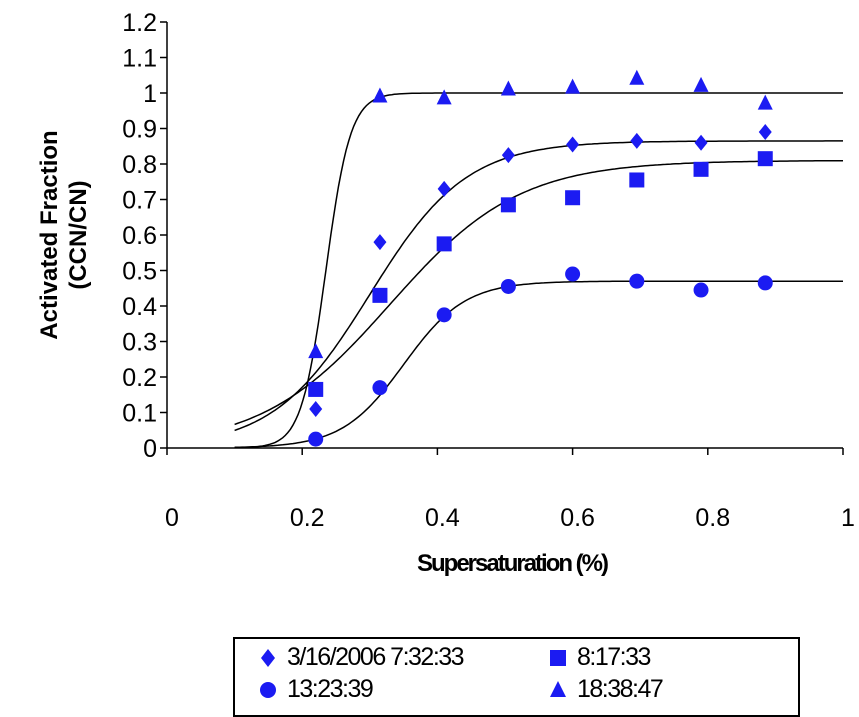 This screenshot has height=717, width=859. What do you see at coordinates (268, 689) in the screenshot?
I see `circle-marker-icon` at bounding box center [268, 689].